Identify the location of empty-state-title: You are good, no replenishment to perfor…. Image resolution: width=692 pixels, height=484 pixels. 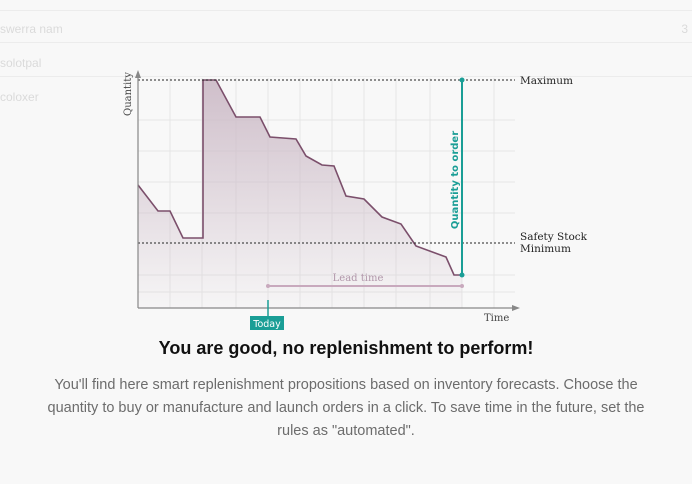
(346, 348).